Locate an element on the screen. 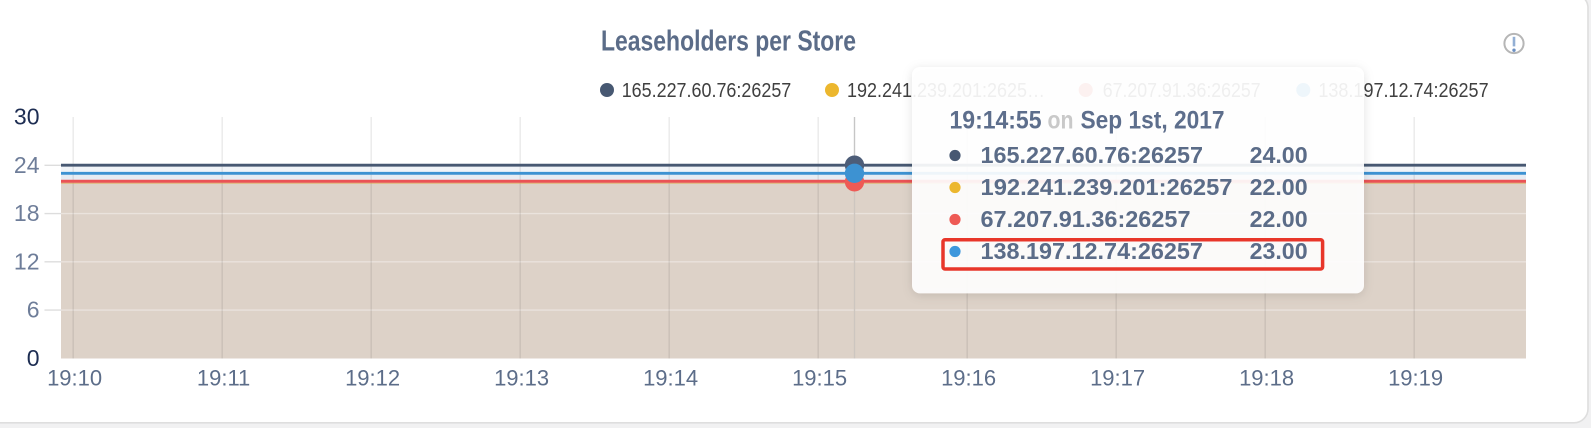 The image size is (1591, 428). svg-text: 12 is located at coordinates (27, 261).